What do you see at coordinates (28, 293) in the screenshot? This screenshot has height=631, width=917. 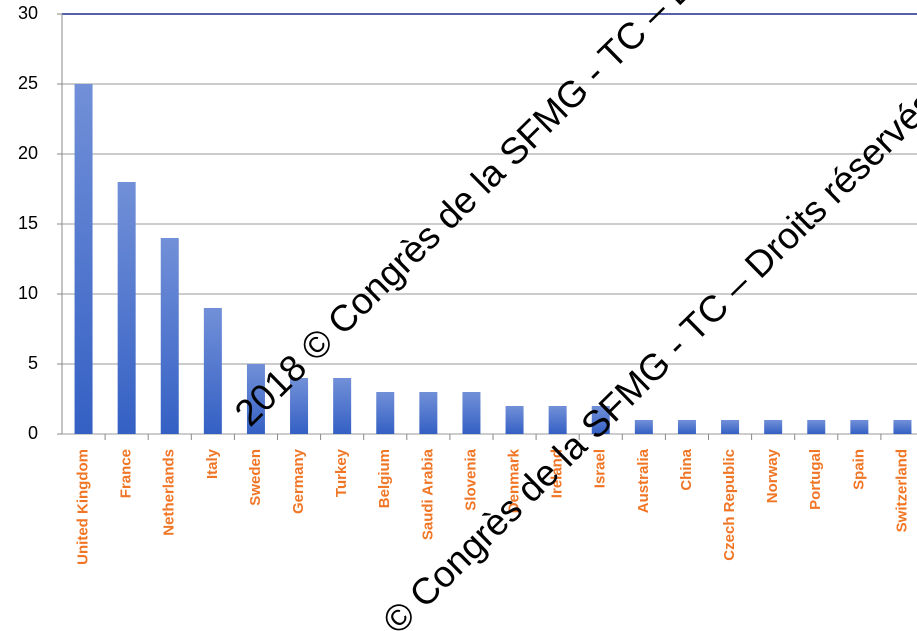 I see `y-tick-label: 10` at bounding box center [28, 293].